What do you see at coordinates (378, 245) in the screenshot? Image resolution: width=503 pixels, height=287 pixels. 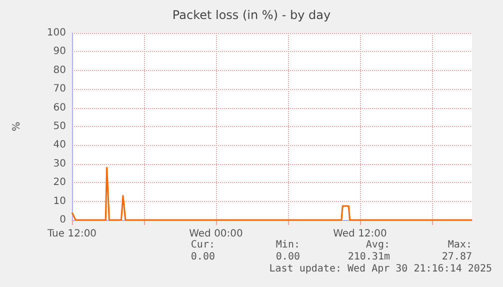 I see `text: Avg:` at bounding box center [378, 245].